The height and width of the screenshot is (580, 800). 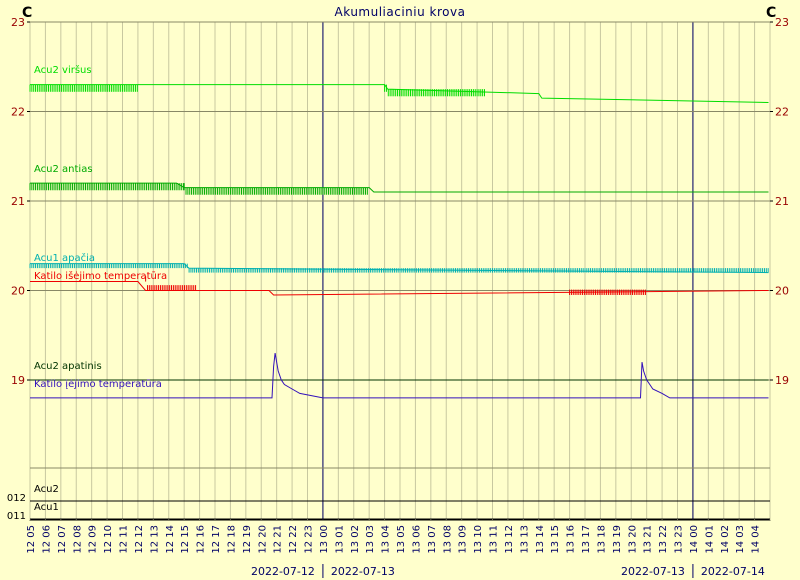 What do you see at coordinates (18, 291) in the screenshot?
I see `y-tick-left: 20` at bounding box center [18, 291].